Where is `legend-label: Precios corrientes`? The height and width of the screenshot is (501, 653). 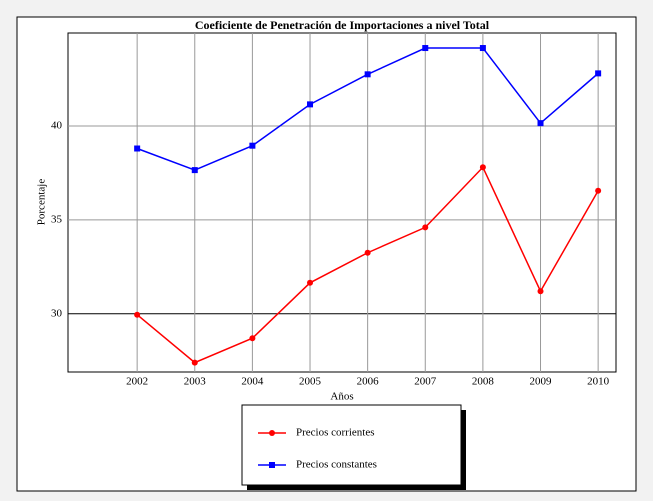
legend-label: Precios corrientes is located at coordinates (335, 433).